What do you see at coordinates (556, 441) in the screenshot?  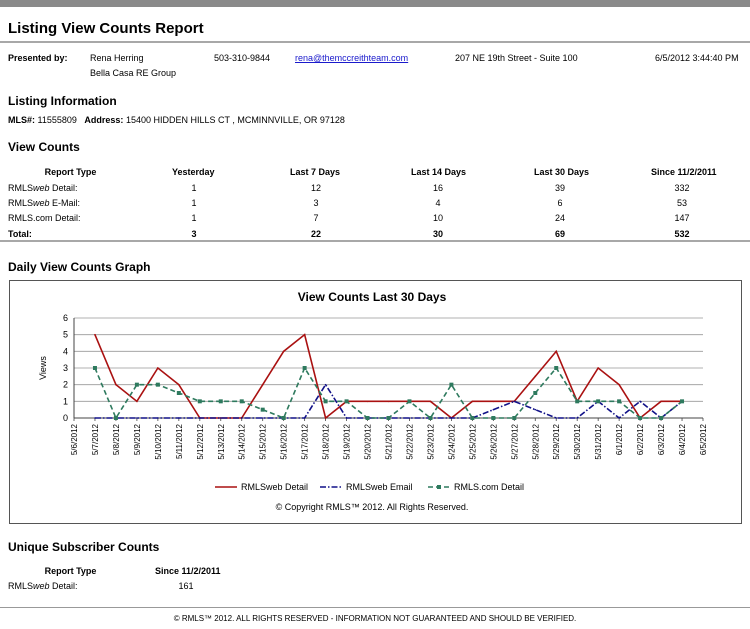 I see `x-tick-label: 5/29/2012` at bounding box center [556, 441].